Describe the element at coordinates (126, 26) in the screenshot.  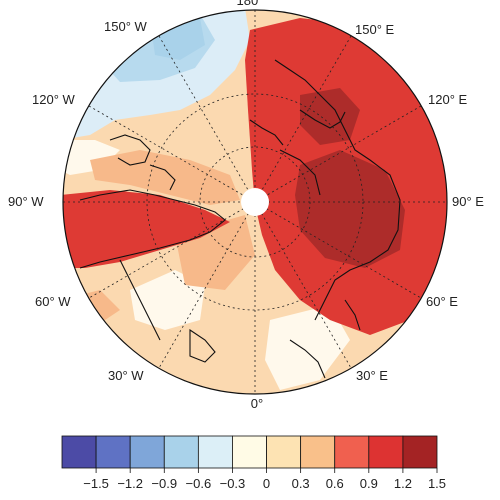
I see `lon-label-150w: 150° W` at that location.